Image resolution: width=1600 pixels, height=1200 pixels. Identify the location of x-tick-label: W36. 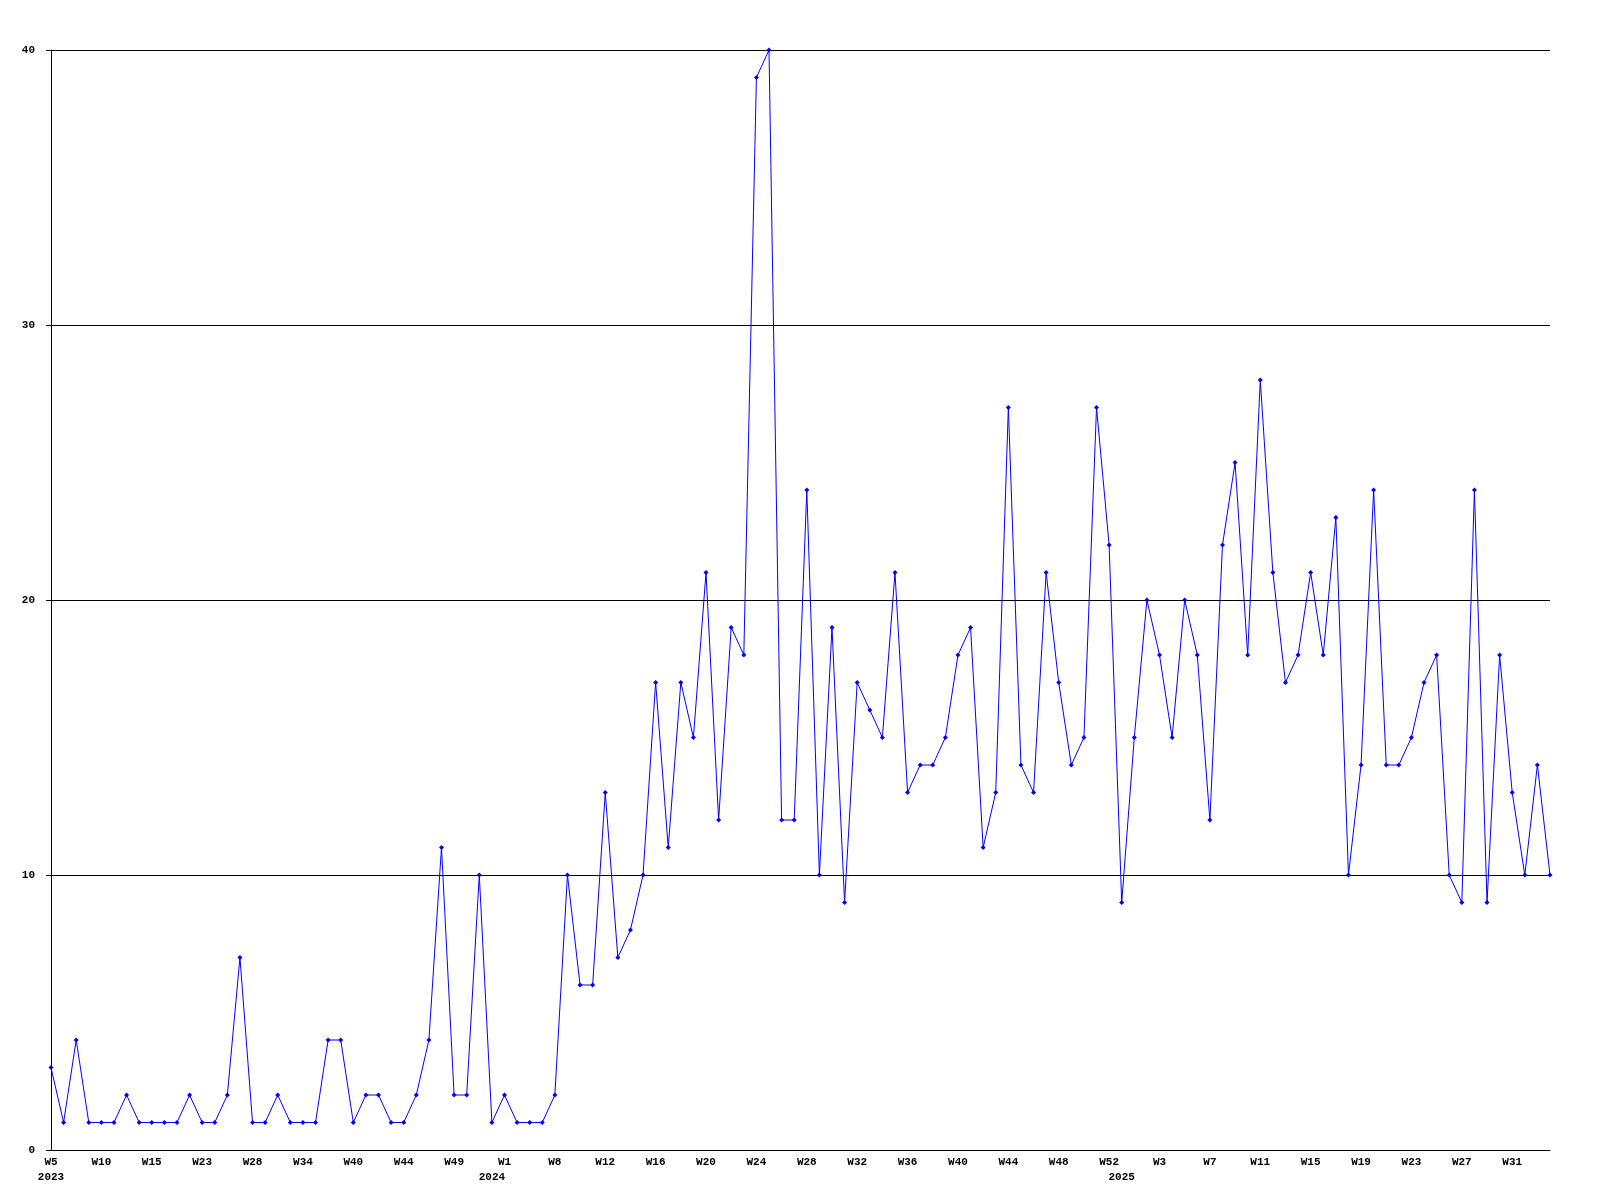
(907, 1161).